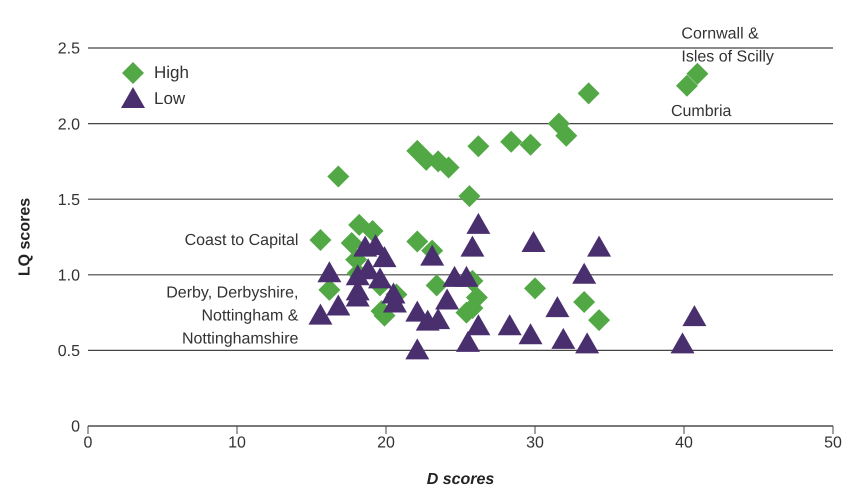  Describe the element at coordinates (237, 443) in the screenshot. I see `x-tick-label: 10` at that location.